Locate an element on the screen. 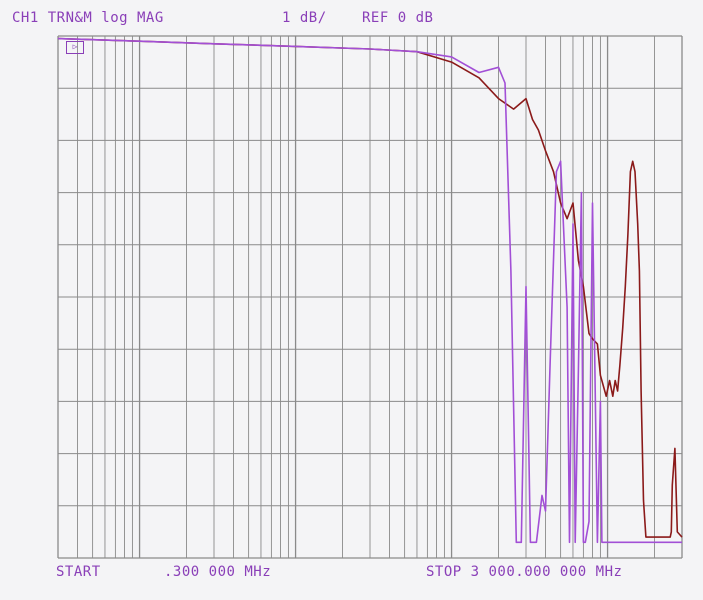 Image resolution: width=703 pixels, height=600 pixels. stop-frequency: STOP 3 000.000 000 MHz is located at coordinates (524, 572).